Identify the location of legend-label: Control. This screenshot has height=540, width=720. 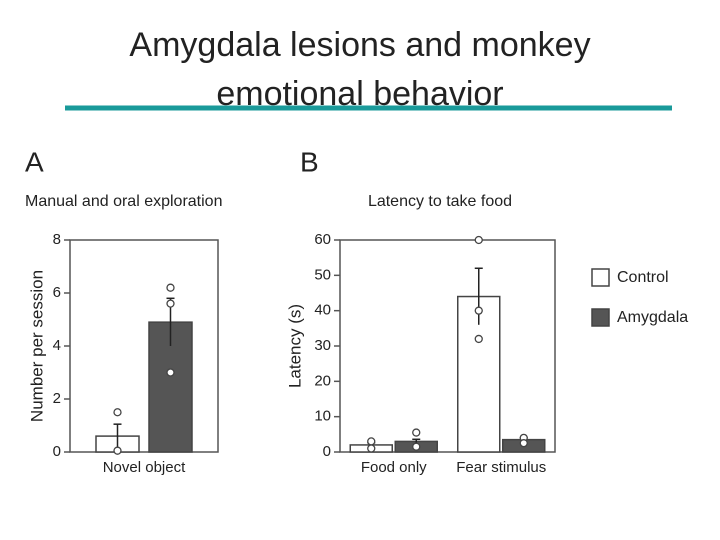
(643, 277).